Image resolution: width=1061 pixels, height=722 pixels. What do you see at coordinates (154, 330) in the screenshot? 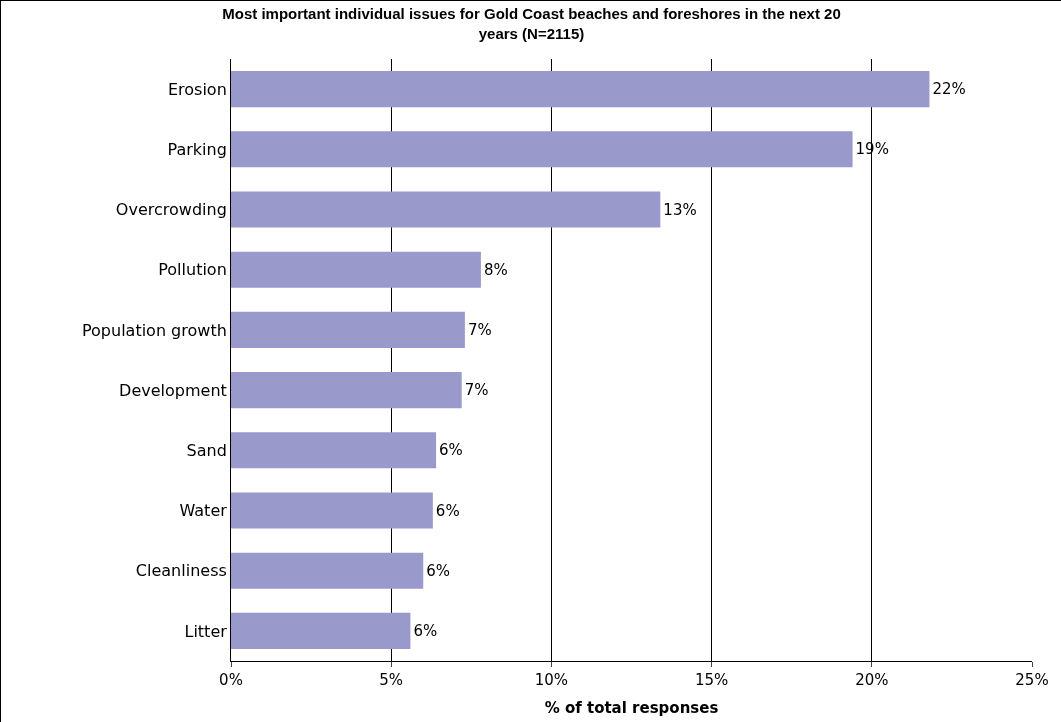
I see `y-tick-label: Population growth` at bounding box center [154, 330].